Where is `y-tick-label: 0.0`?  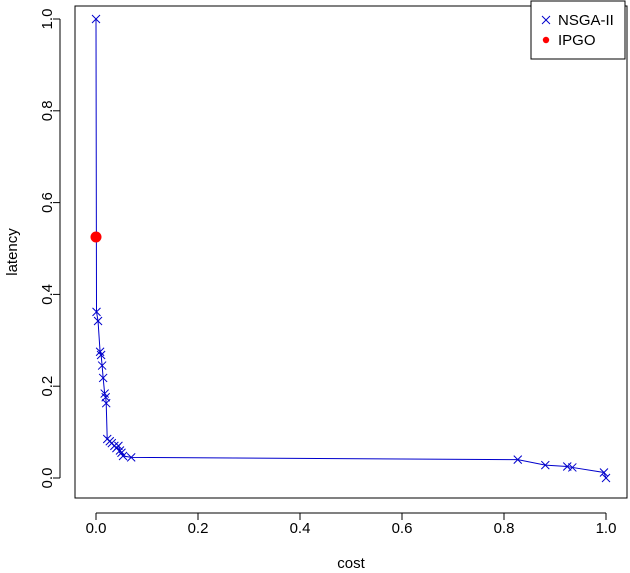
y-tick-label: 0.0 is located at coordinates (47, 478).